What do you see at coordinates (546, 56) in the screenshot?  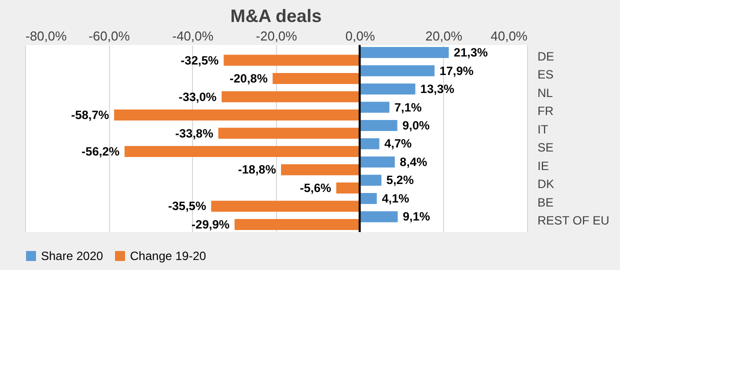 I see `y-tick-label: DE` at bounding box center [546, 56].